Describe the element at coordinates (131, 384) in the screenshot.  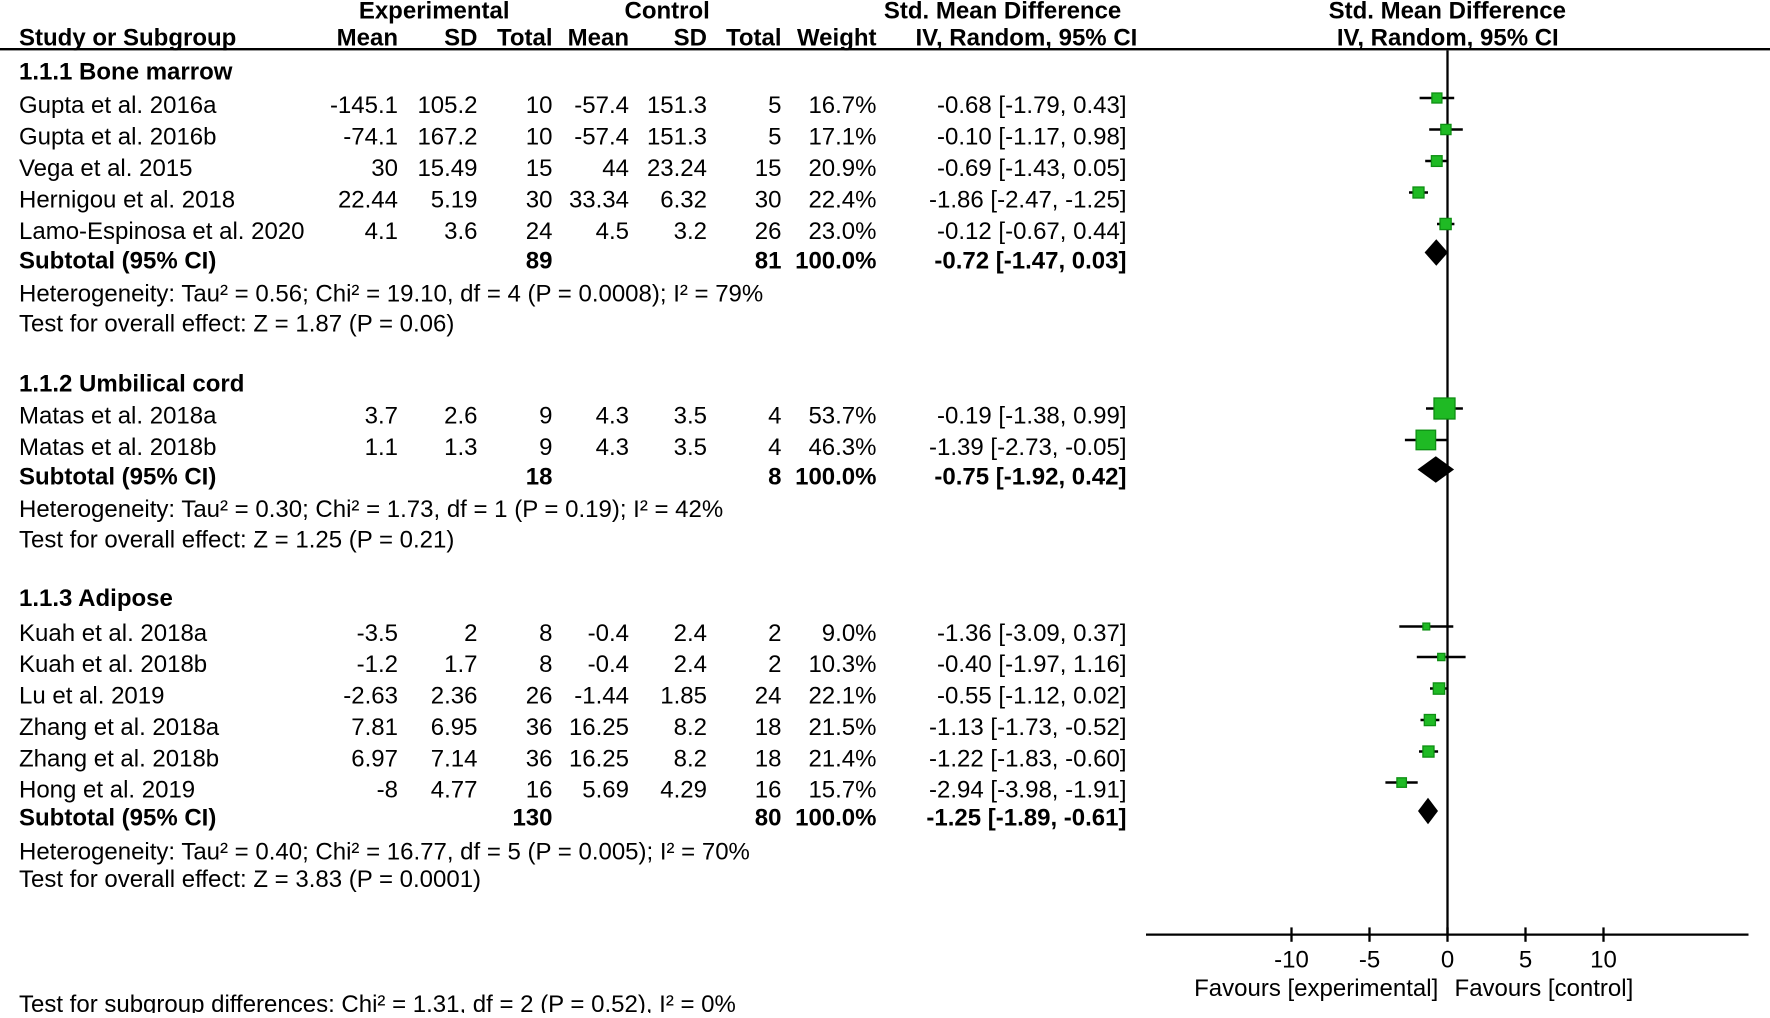
I see `svg-text: 1.1.2 Umbilical cord` at that location.